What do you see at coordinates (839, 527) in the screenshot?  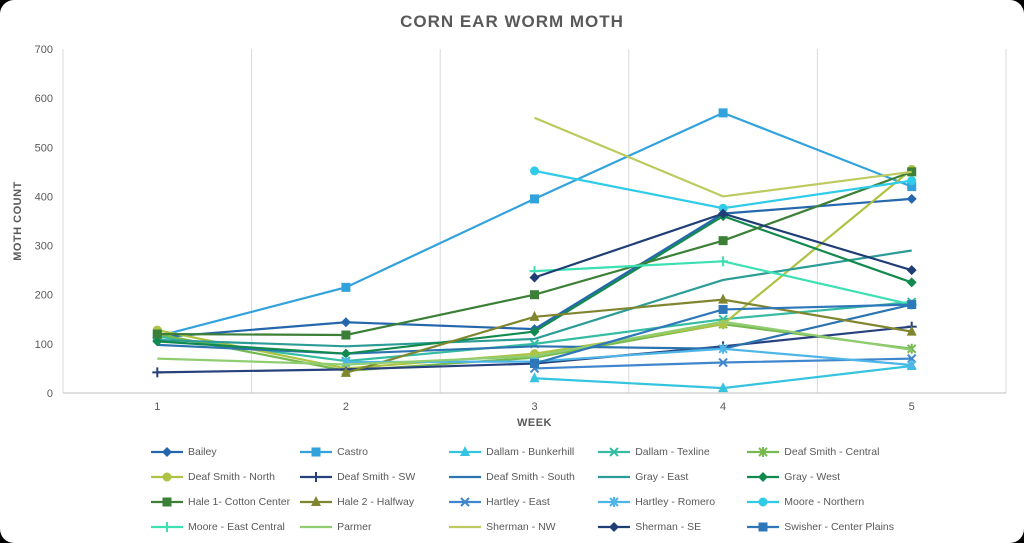 I see `legend-label: Swisher - Center Plains` at bounding box center [839, 527].